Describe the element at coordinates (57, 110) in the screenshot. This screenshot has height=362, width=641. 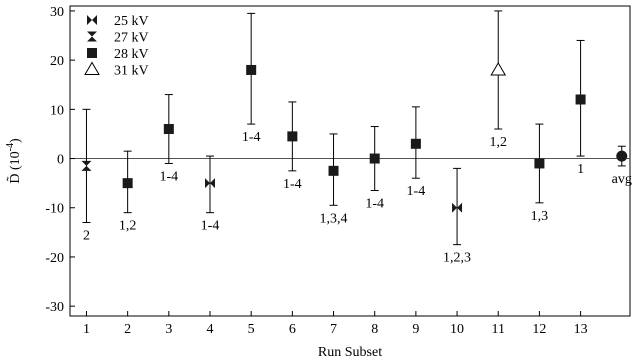
I see `y-tick-label: 10` at that location.